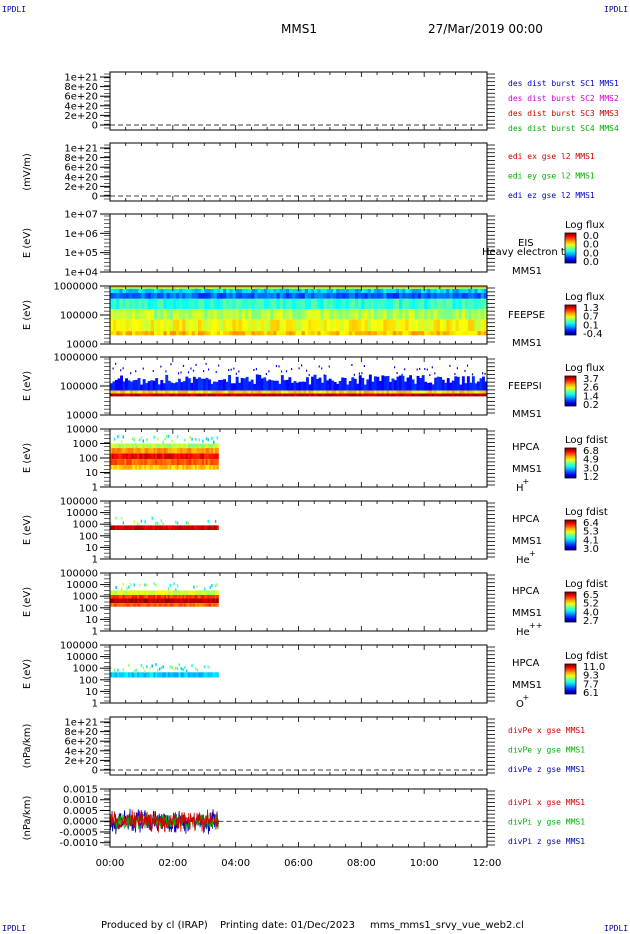 The width and height of the screenshot is (630, 934). I want to click on y-tick-label: 1e+04, so click(81, 273).